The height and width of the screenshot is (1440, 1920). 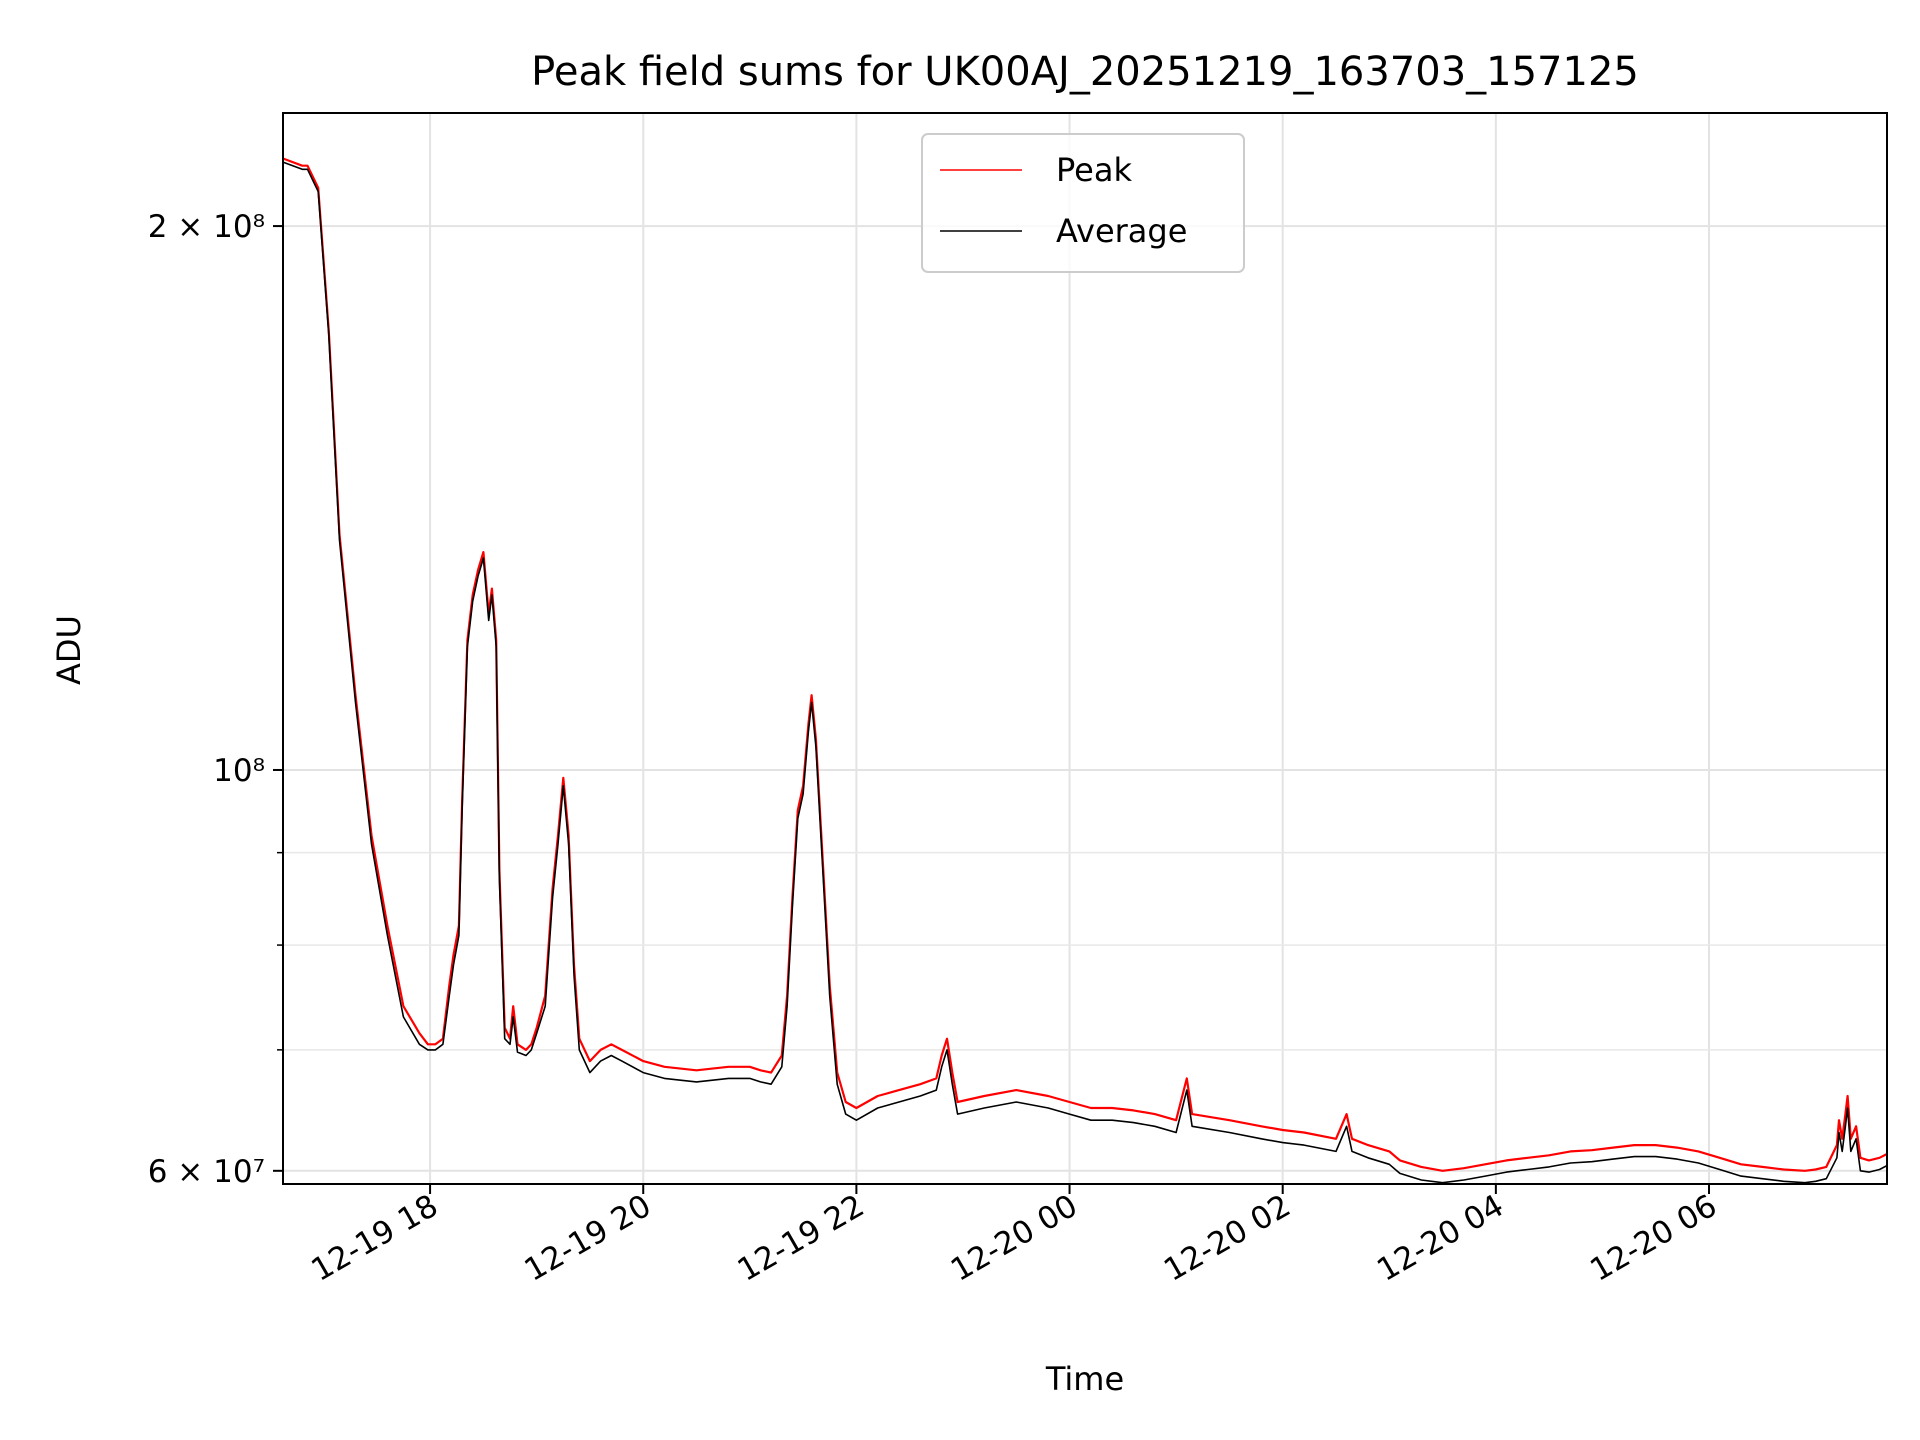 I want to click on y-tick-label: 2 × 10⁸, so click(x=206, y=227).